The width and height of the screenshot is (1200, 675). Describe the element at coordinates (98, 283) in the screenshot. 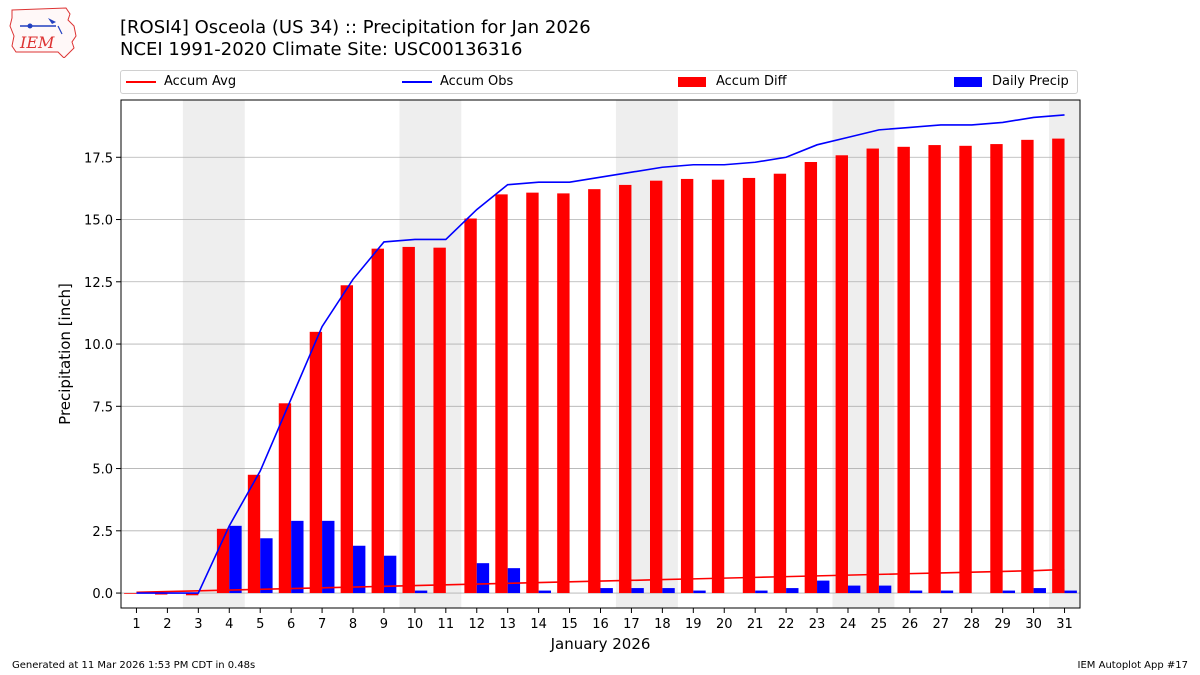

I see `y-tick-label: 12.5` at that location.